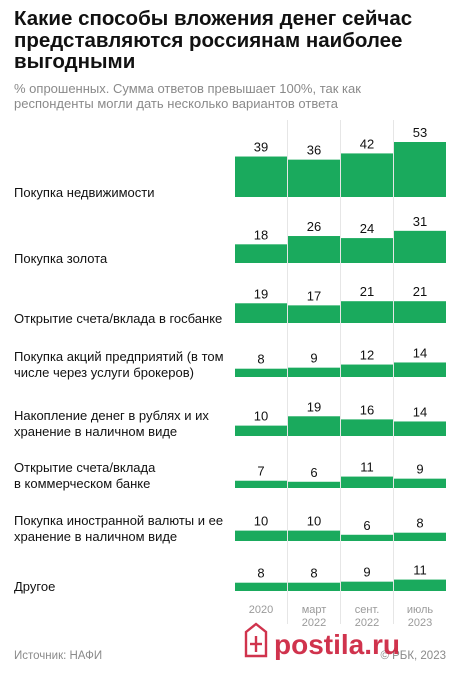 The height and width of the screenshot is (674, 460). What do you see at coordinates (420, 610) in the screenshot?
I see `period-label: июль` at bounding box center [420, 610].